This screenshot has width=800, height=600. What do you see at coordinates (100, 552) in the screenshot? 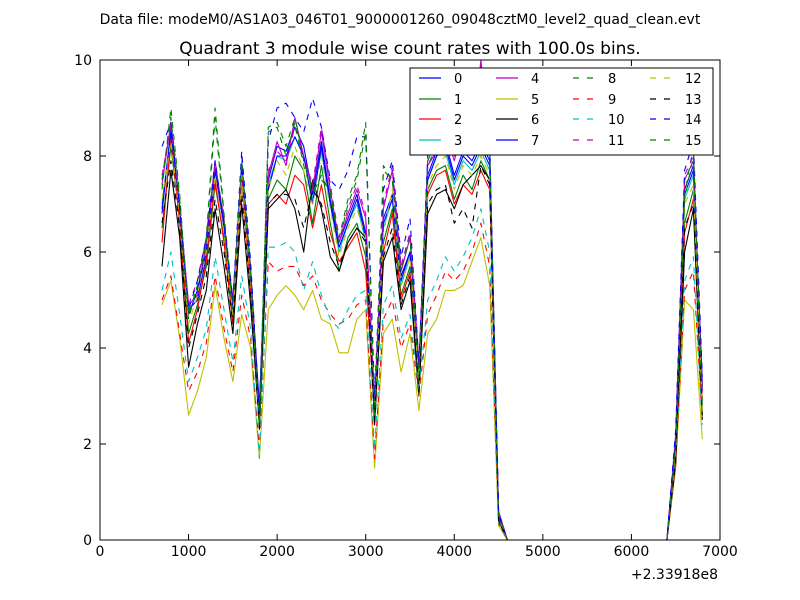
I see `x-tick-label: 0` at bounding box center [100, 552].